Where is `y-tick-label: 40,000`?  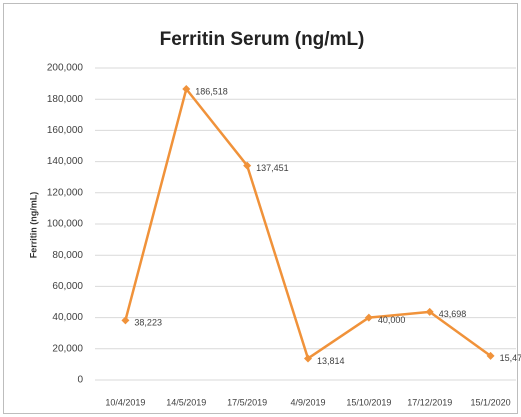 y-tick-label: 40,000 is located at coordinates (67, 317).